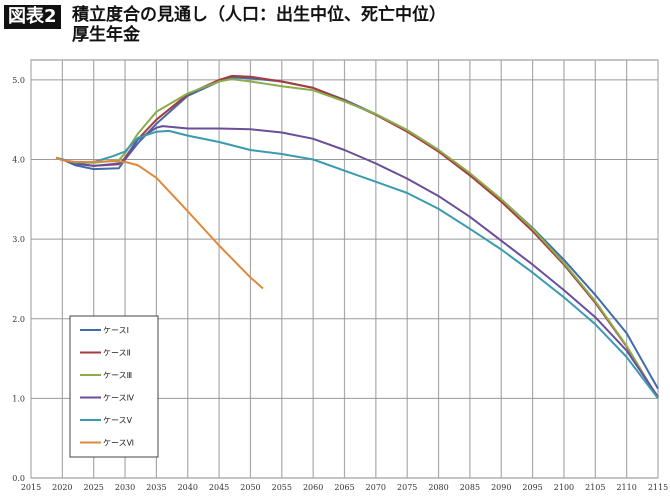 This screenshot has height=497, width=670. Describe the element at coordinates (501, 487) in the screenshot. I see `x-tick-label: 2090` at that location.